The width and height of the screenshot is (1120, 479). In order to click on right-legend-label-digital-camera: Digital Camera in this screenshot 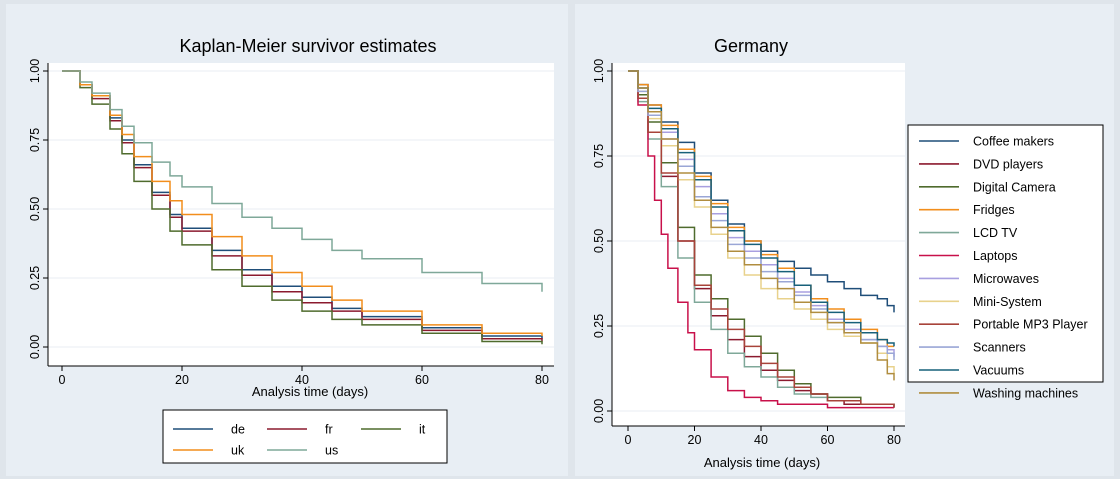, I will do `click(1014, 187)`.